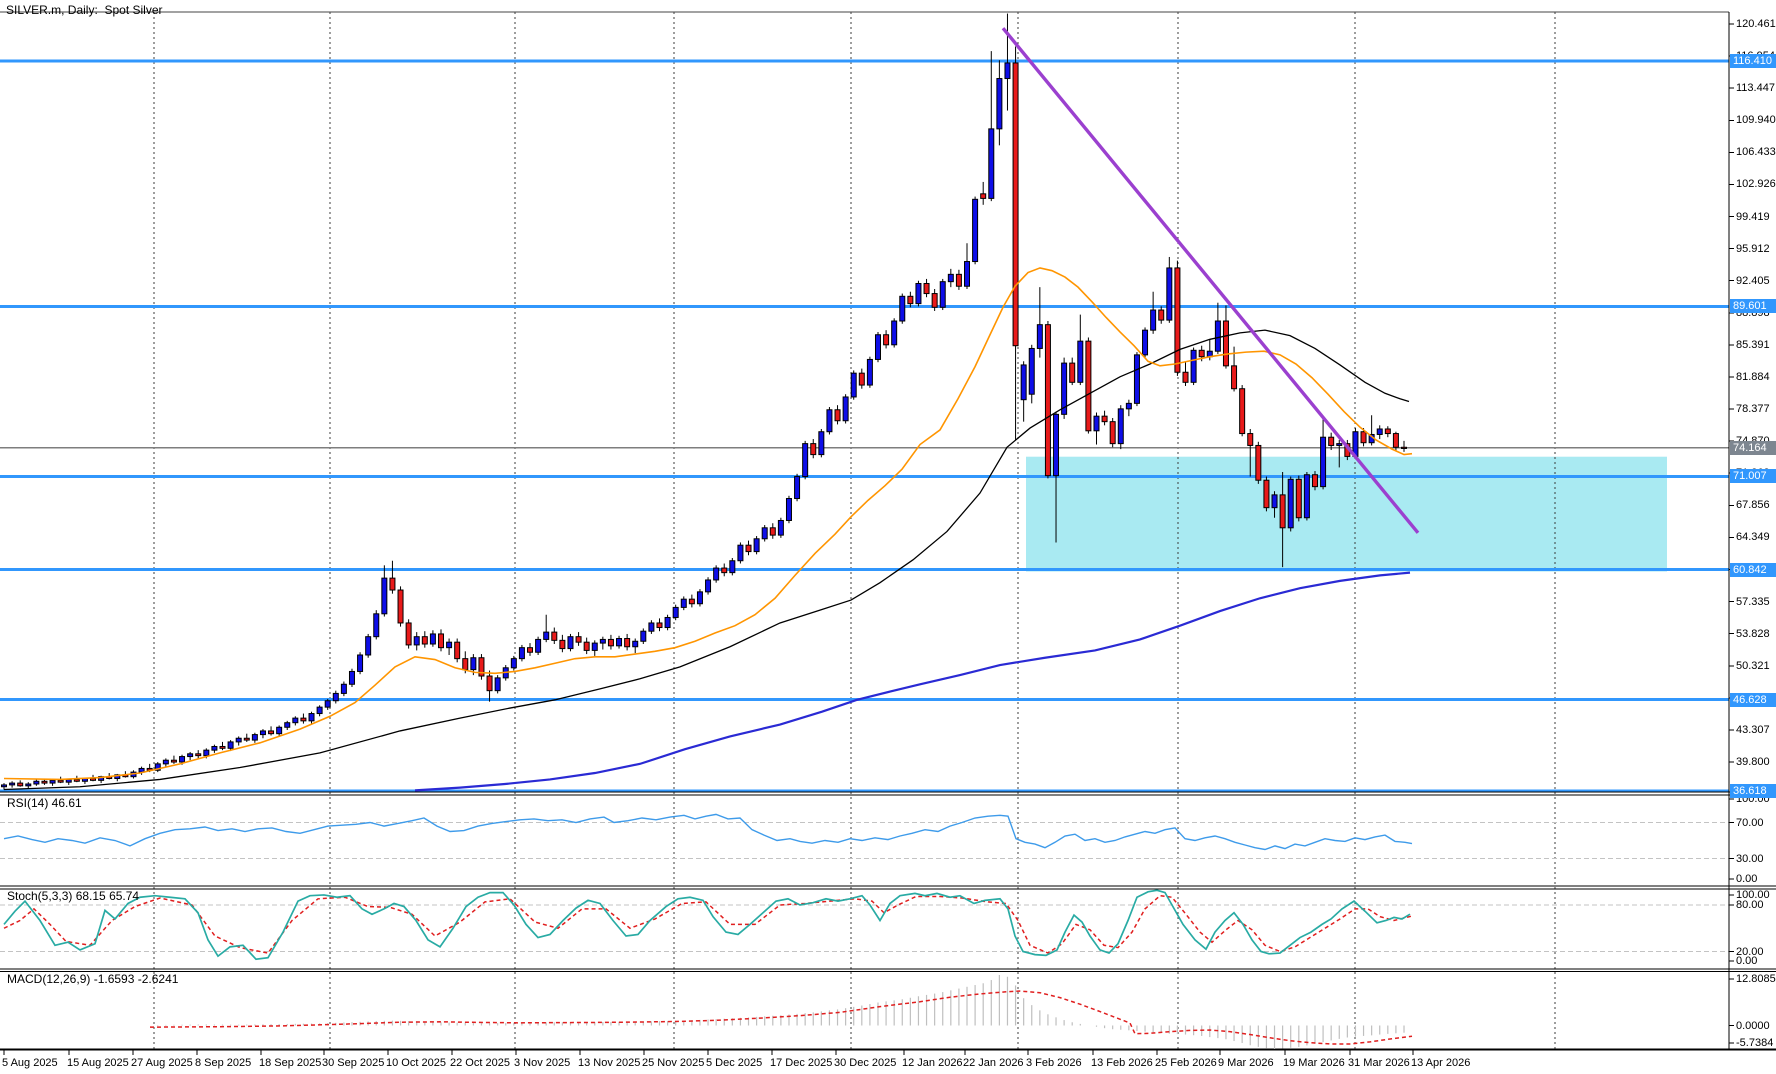 The height and width of the screenshot is (1074, 1776). I want to click on date-label: 27 Aug 2025, so click(162, 1063).